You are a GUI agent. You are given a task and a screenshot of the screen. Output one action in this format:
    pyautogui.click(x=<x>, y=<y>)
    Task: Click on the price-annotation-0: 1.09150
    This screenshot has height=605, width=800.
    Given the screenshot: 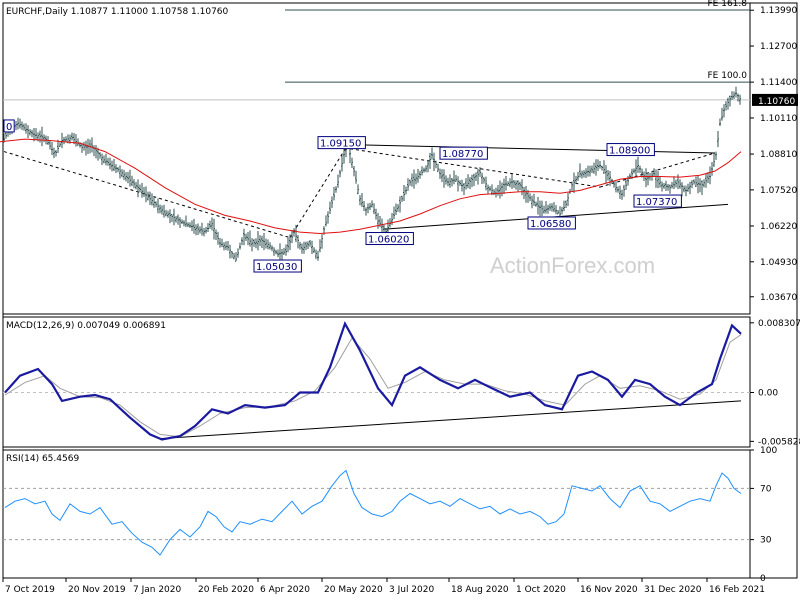 What is the action you would take?
    pyautogui.click(x=341, y=143)
    